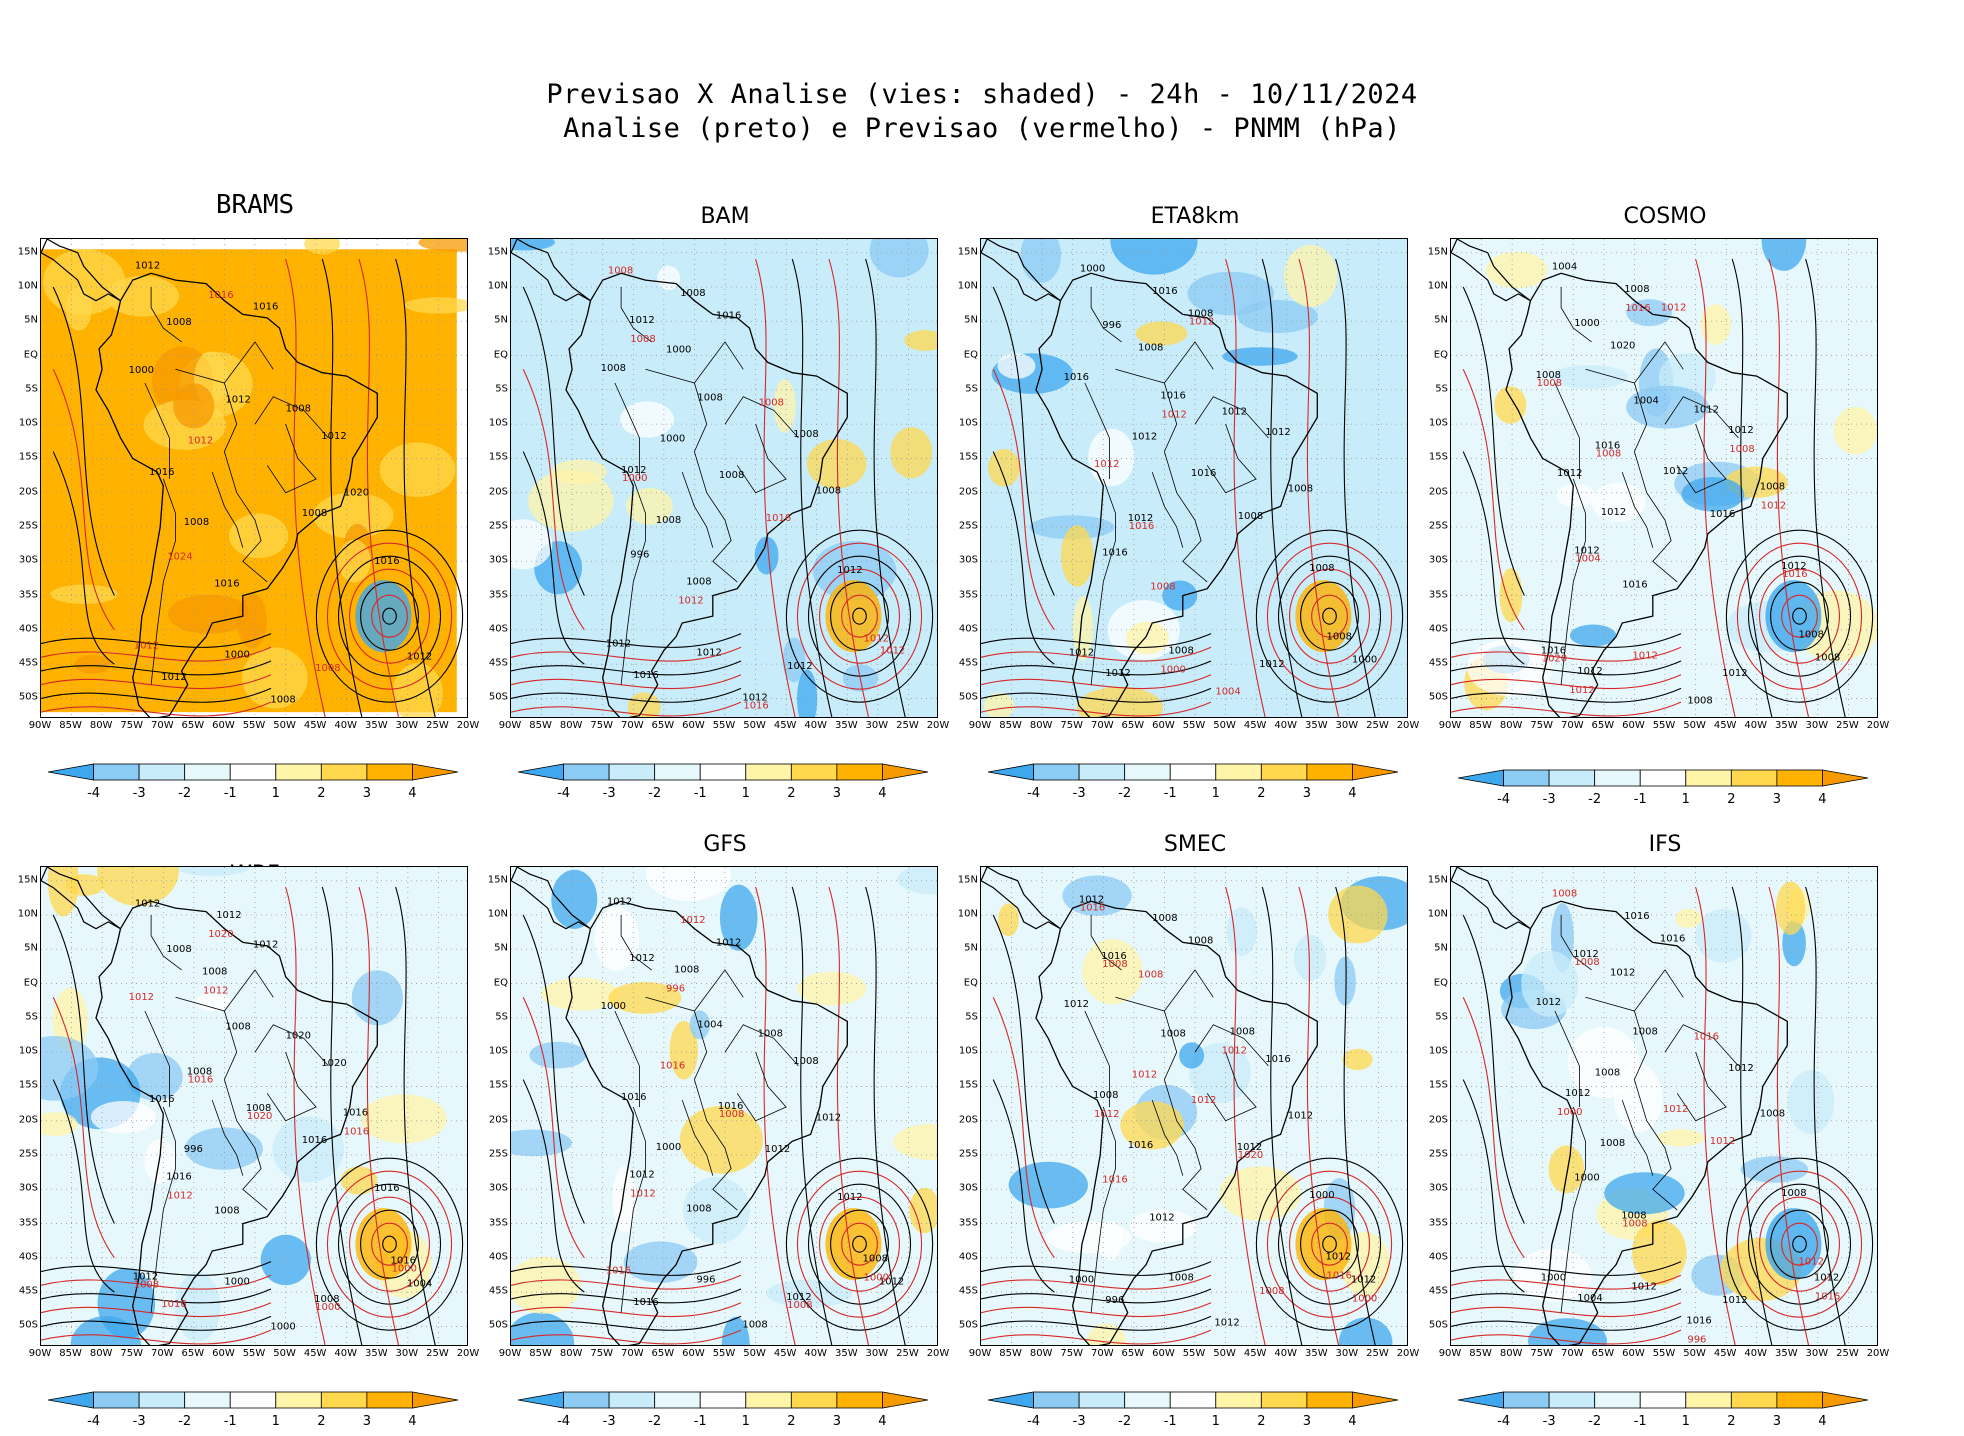 The image size is (1964, 1436). Describe the element at coordinates (275, 793) in the screenshot. I see `colorbar-label: 1` at that location.